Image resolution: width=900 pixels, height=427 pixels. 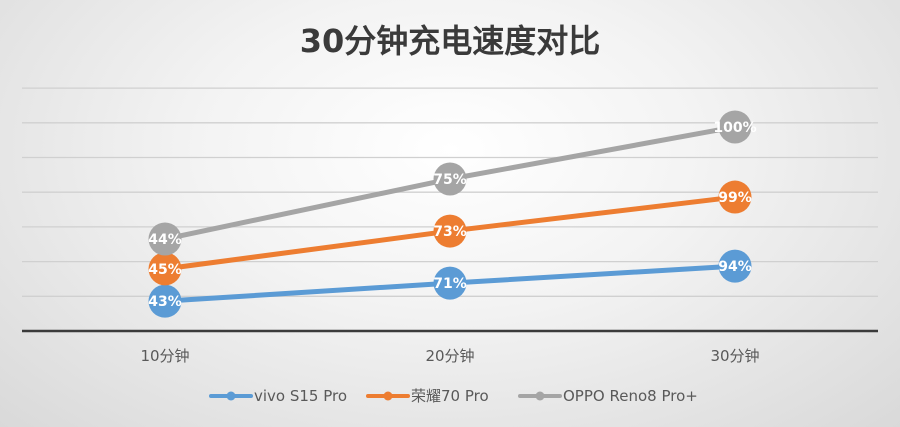 I want to click on data-label: 44%, so click(x=165, y=240).